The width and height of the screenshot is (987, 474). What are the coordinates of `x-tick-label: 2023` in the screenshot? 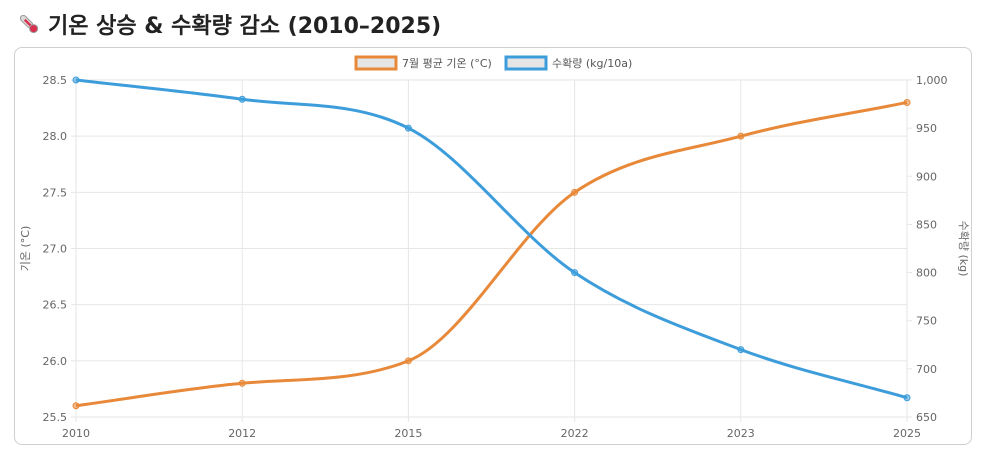 It's located at (741, 433).